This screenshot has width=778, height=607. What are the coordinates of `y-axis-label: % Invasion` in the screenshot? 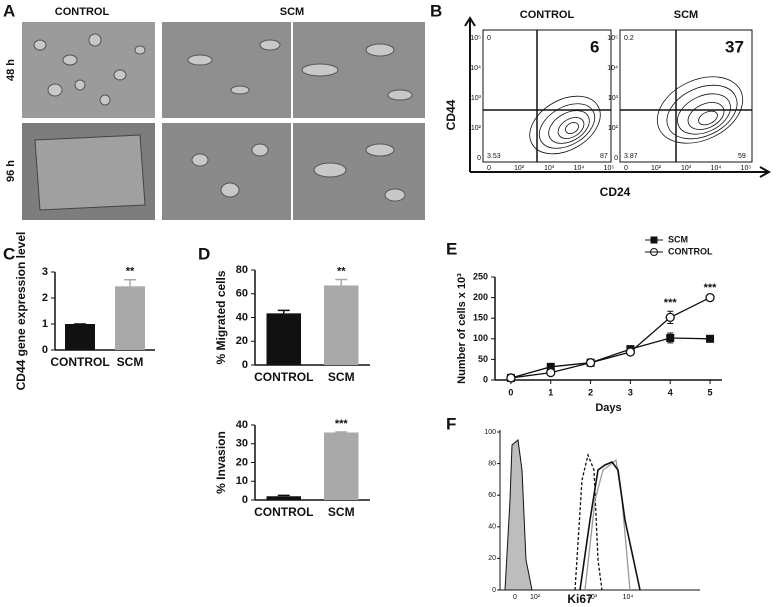 It's located at (221, 462).